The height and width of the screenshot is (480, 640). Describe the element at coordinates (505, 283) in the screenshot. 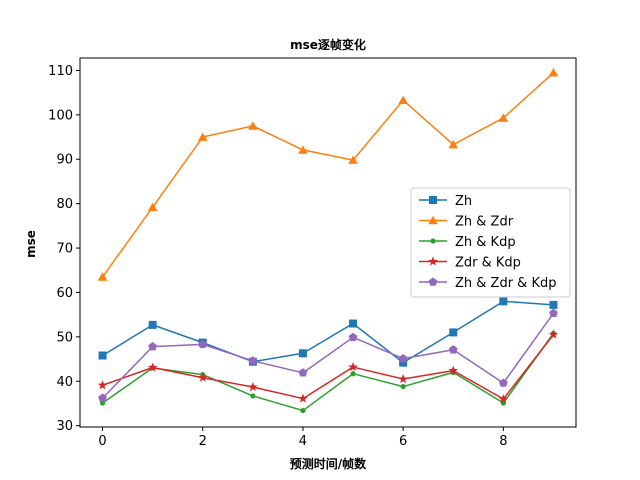

I see `legend-label: Zh & Zdr & Kdp` at that location.